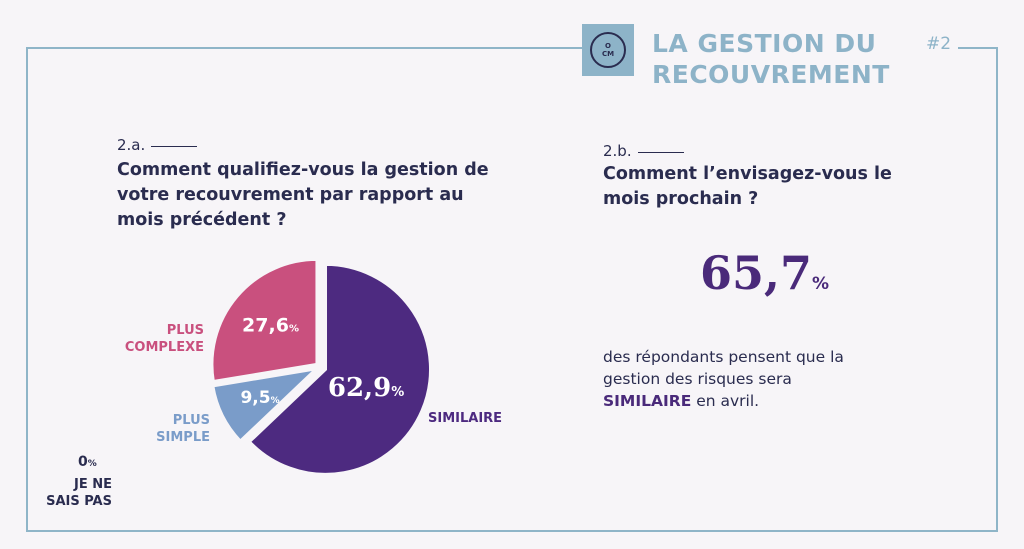 This screenshot has width=1024, height=549. What do you see at coordinates (697, 379) in the screenshot?
I see `desc-line2: gestion des risques sera` at bounding box center [697, 379].